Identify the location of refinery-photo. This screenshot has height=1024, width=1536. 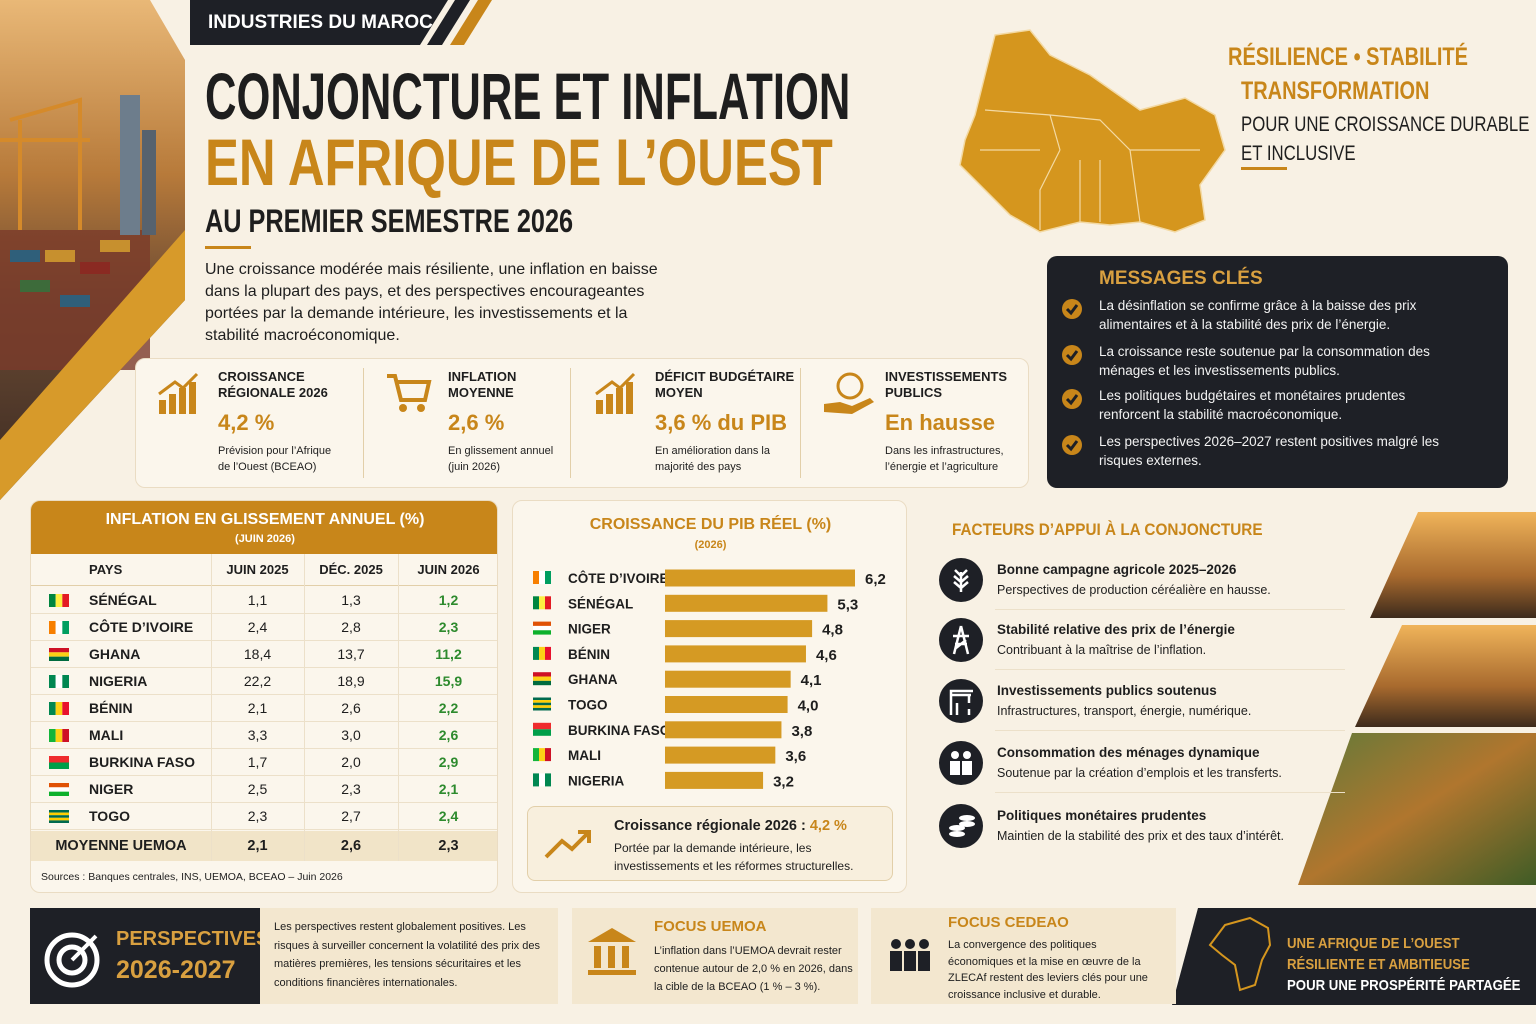
(1453, 565).